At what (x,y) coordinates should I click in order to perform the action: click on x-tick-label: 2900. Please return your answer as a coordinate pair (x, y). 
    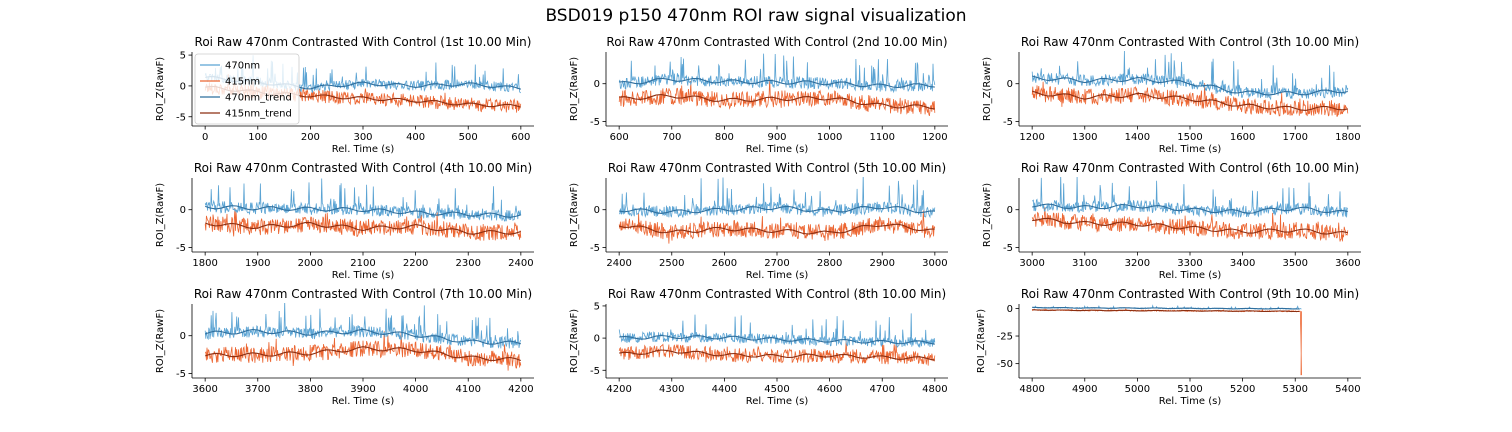
    Looking at the image, I should click on (882, 263).